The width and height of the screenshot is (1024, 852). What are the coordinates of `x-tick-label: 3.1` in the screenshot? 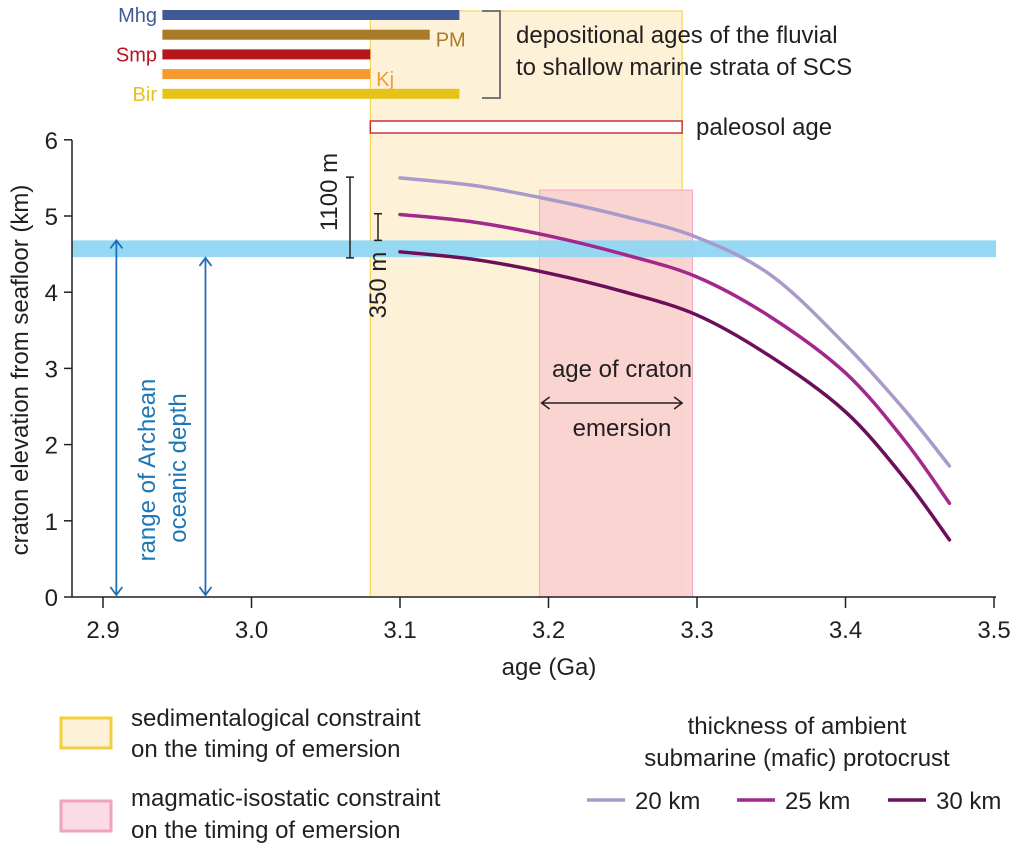 It's located at (399, 630).